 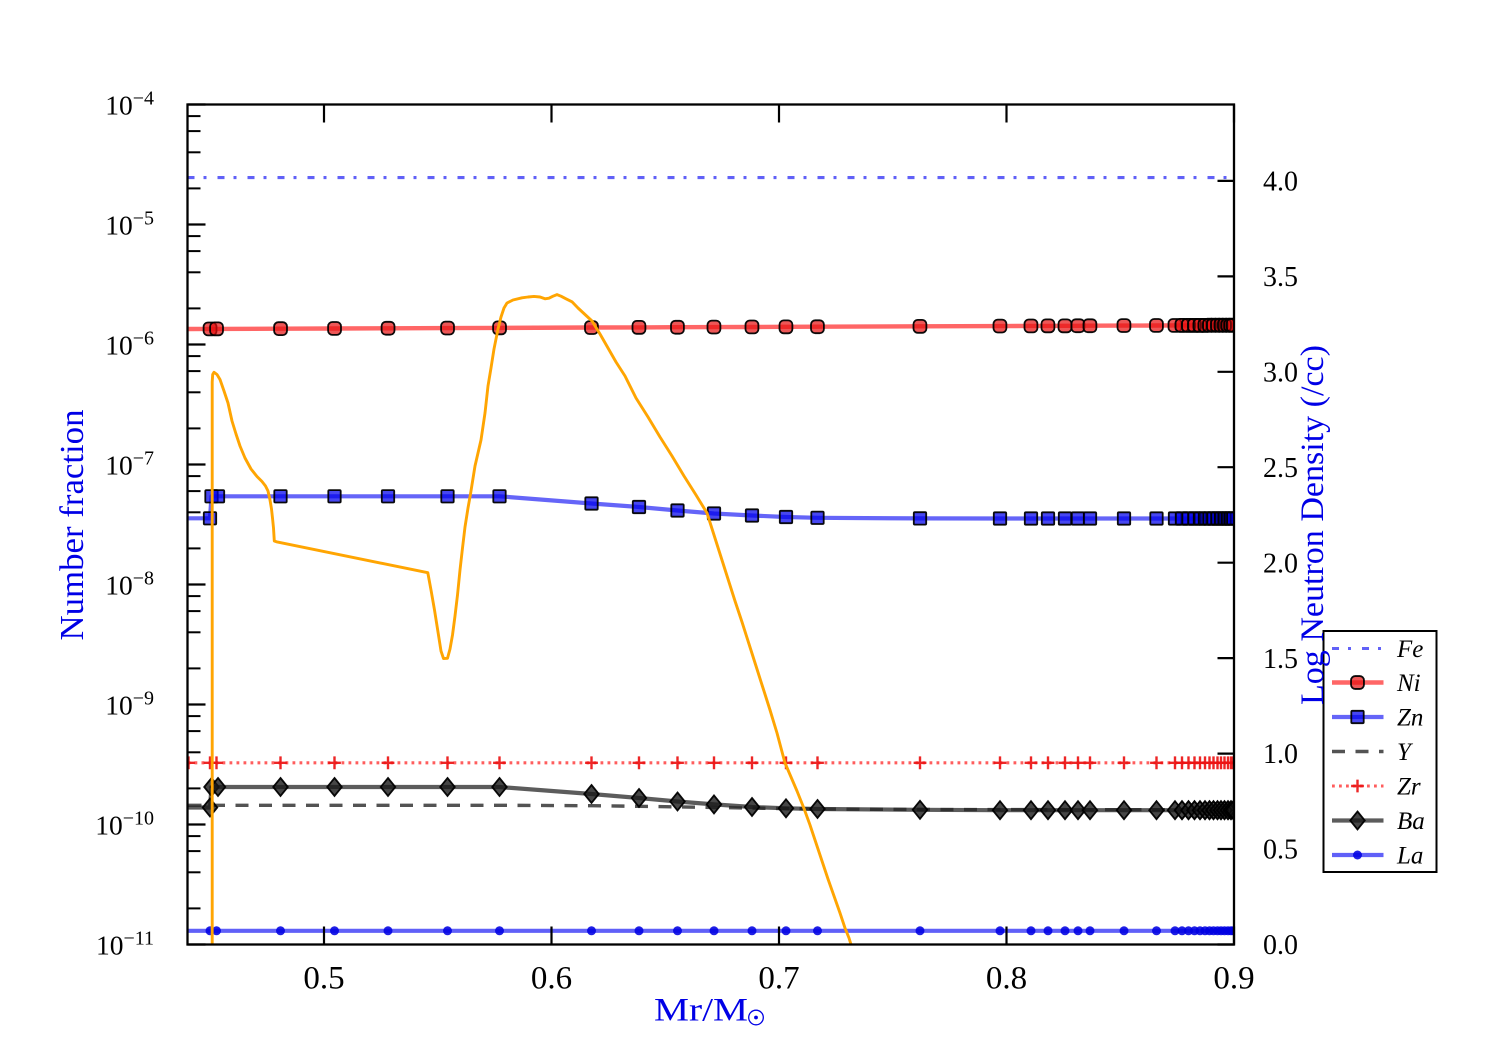 I want to click on svg-text: Fe, so click(x=1409, y=649).